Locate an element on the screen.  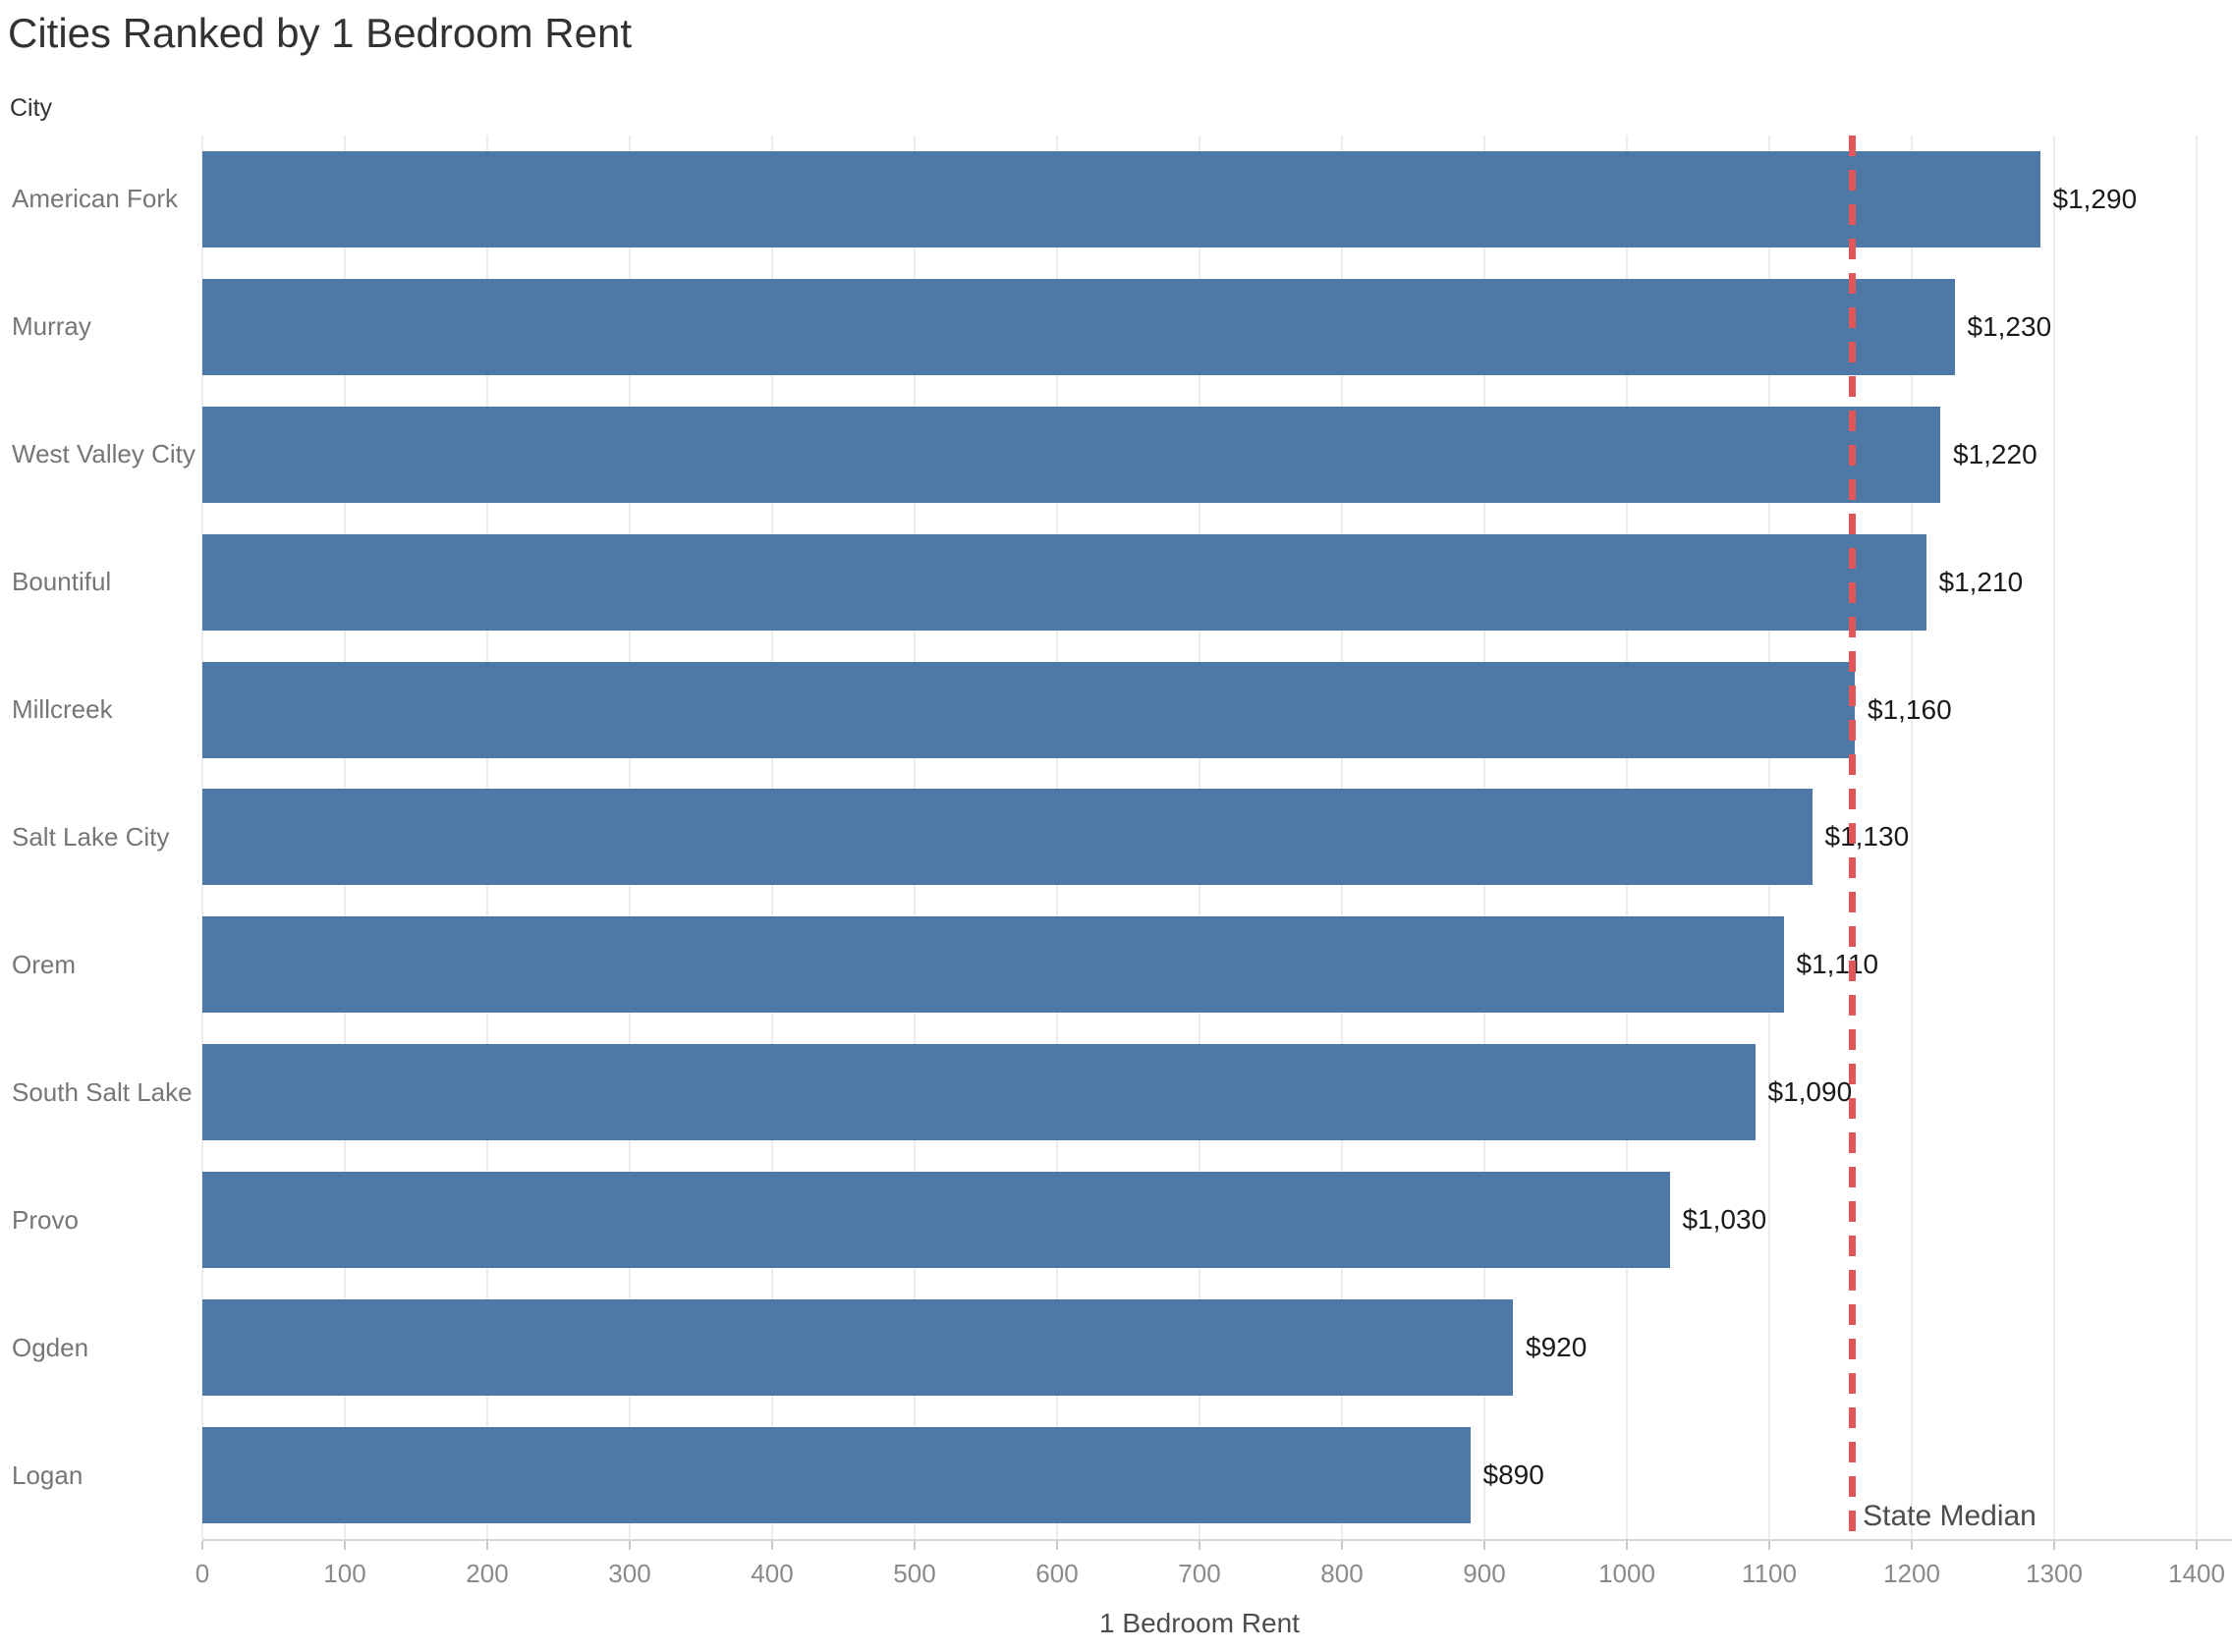
category-label: Orem is located at coordinates (44, 964).